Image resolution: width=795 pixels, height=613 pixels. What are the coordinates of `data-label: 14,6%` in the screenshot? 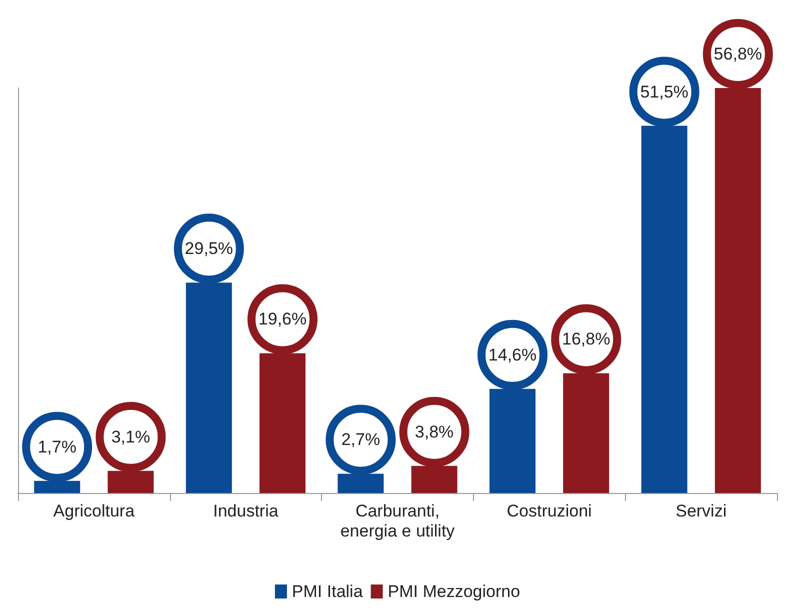 It's located at (512, 354).